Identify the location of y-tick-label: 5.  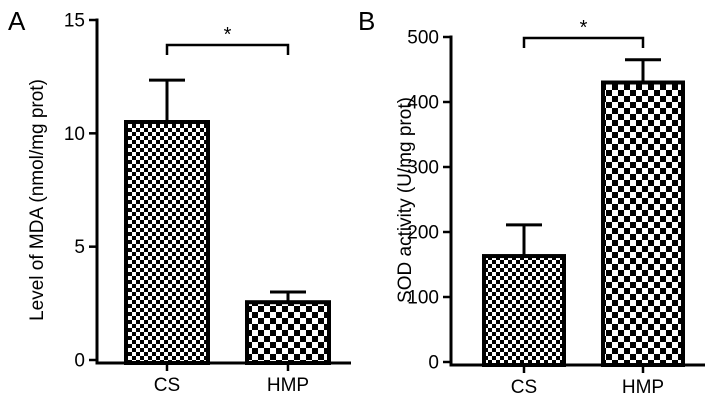
(79, 247).